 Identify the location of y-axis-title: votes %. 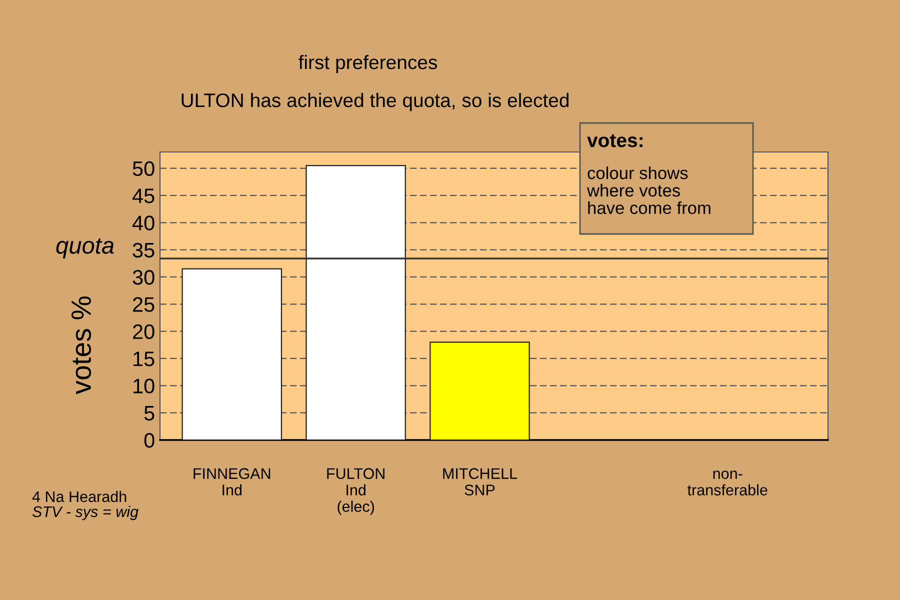
(82, 345).